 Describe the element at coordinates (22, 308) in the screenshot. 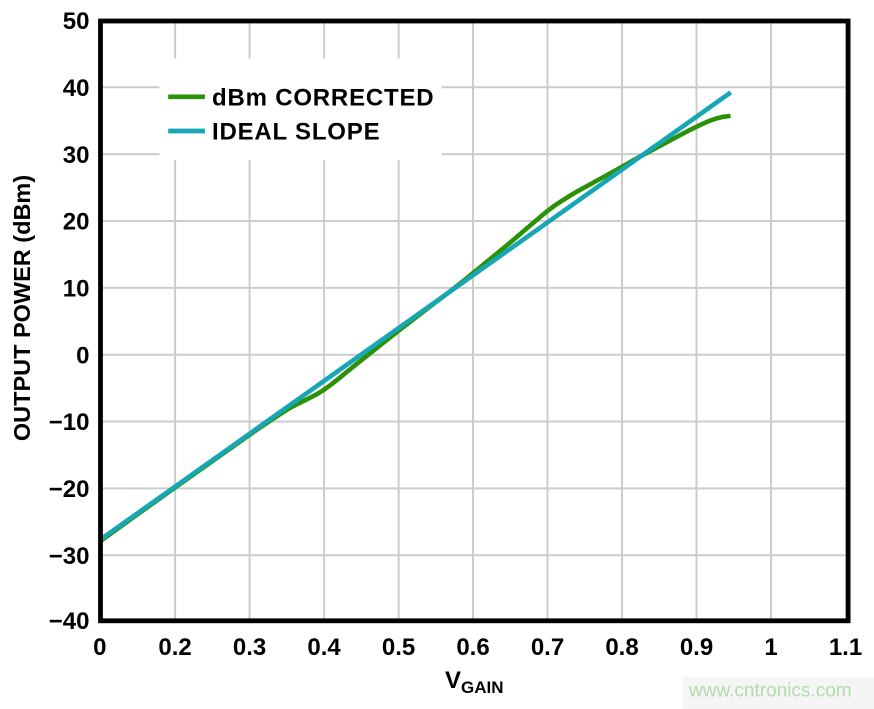

I see `svg-text: OUTPUT POWER (dBm)` at that location.